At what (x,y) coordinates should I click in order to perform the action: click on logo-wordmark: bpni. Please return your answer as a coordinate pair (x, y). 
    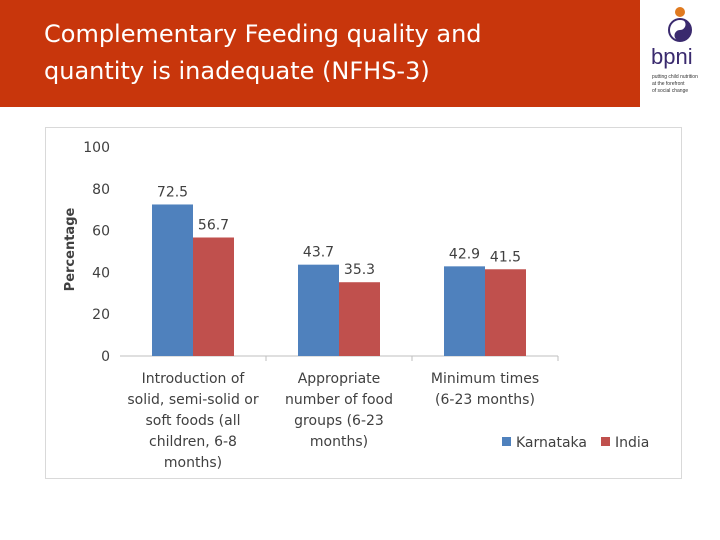
    Looking at the image, I should click on (672, 56).